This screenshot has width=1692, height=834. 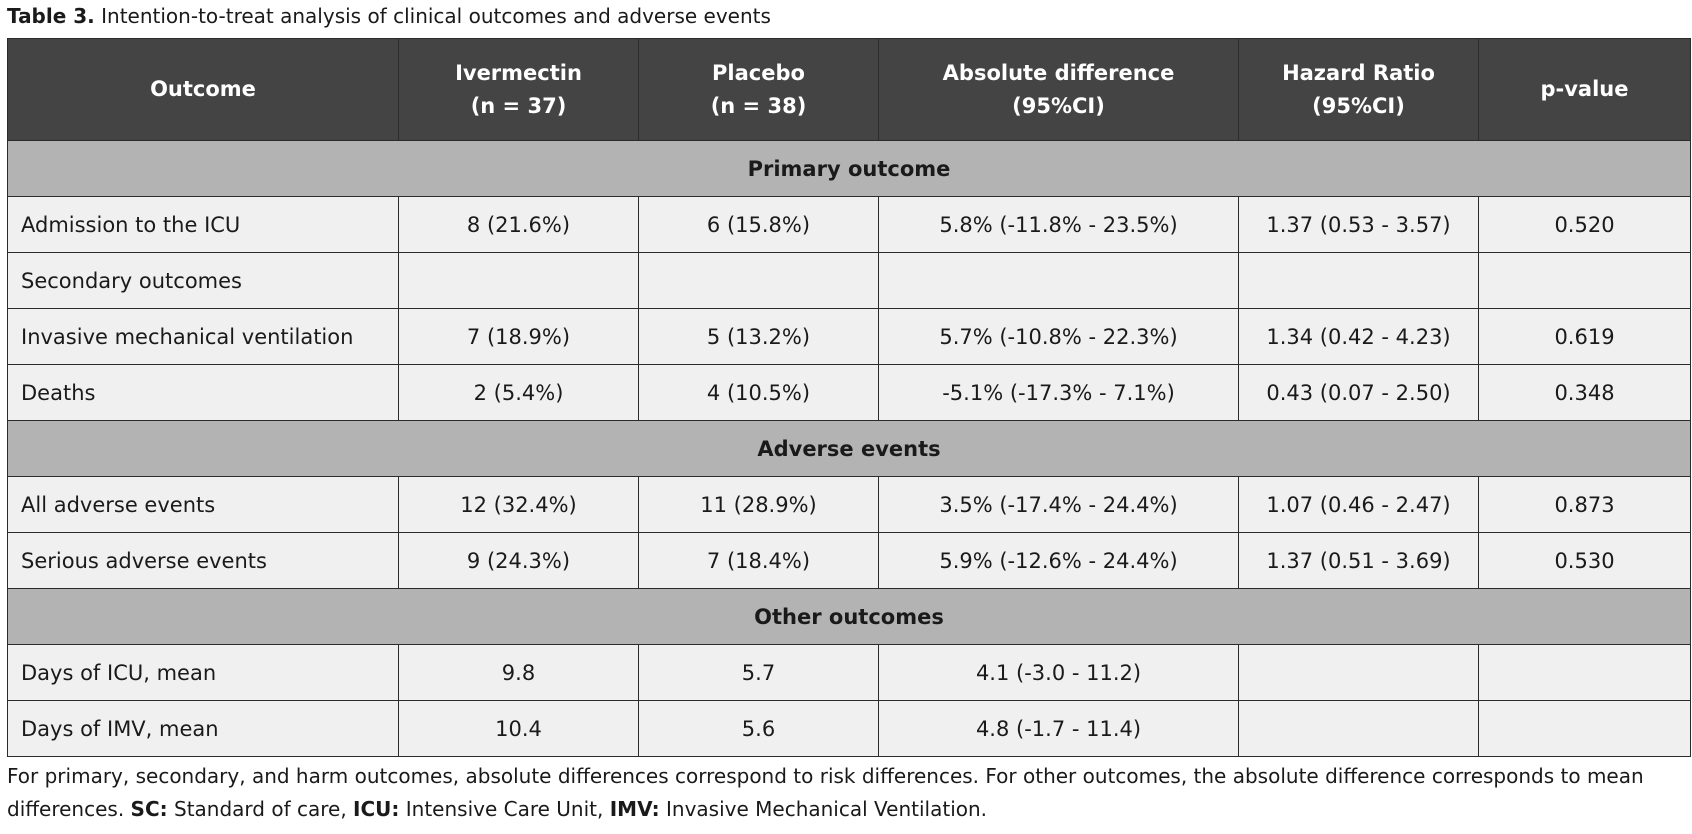 I want to click on cell-absolute-difference: 5.7% (-10.8% - 22.3%), so click(x=1058, y=336).